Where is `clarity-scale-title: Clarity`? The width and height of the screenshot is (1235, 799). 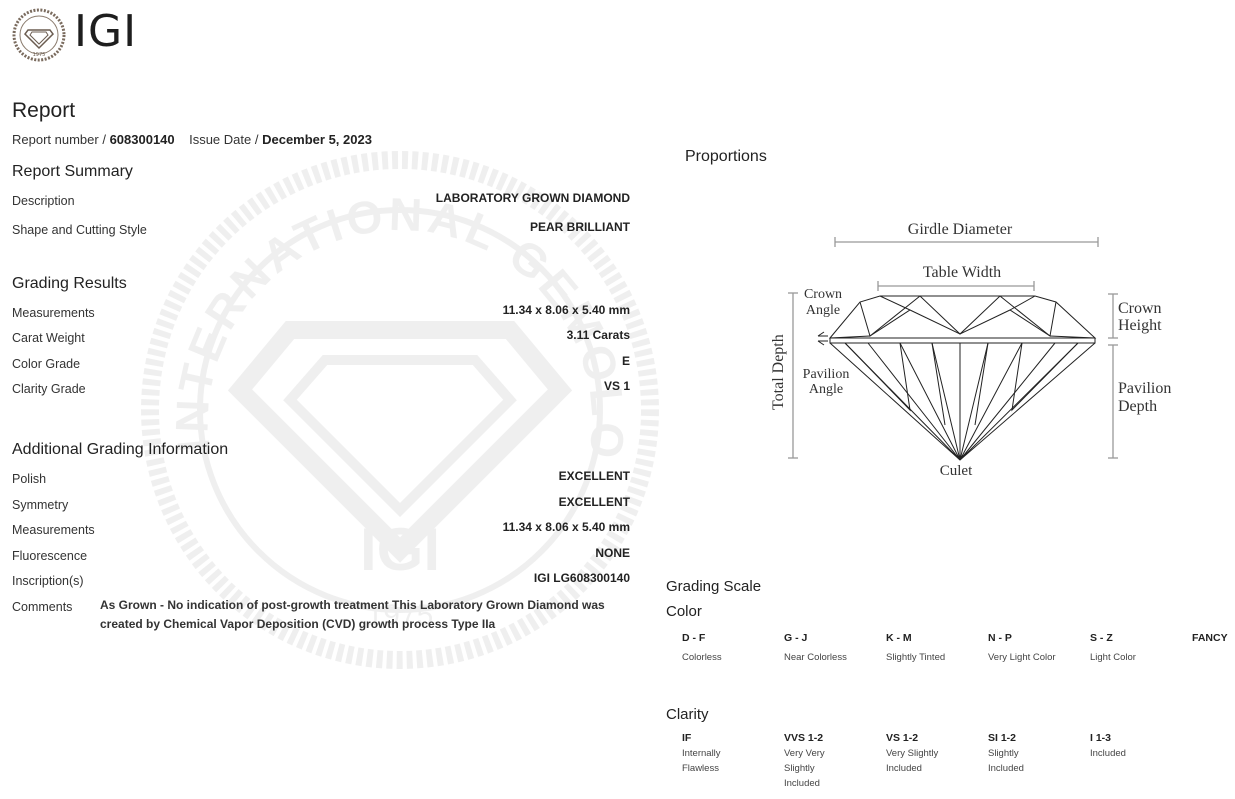 clarity-scale-title: Clarity is located at coordinates (687, 714).